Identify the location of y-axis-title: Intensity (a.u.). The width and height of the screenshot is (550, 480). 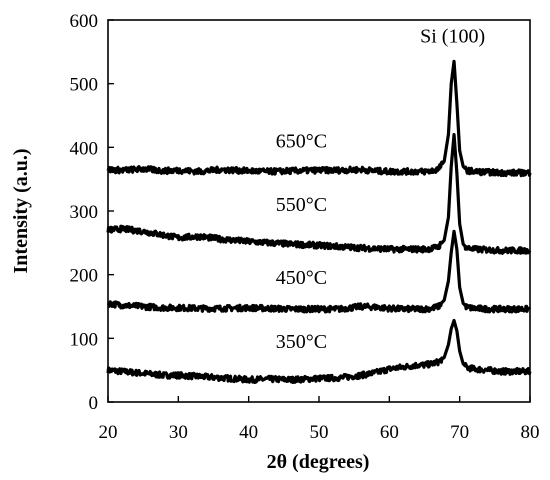
(21, 210).